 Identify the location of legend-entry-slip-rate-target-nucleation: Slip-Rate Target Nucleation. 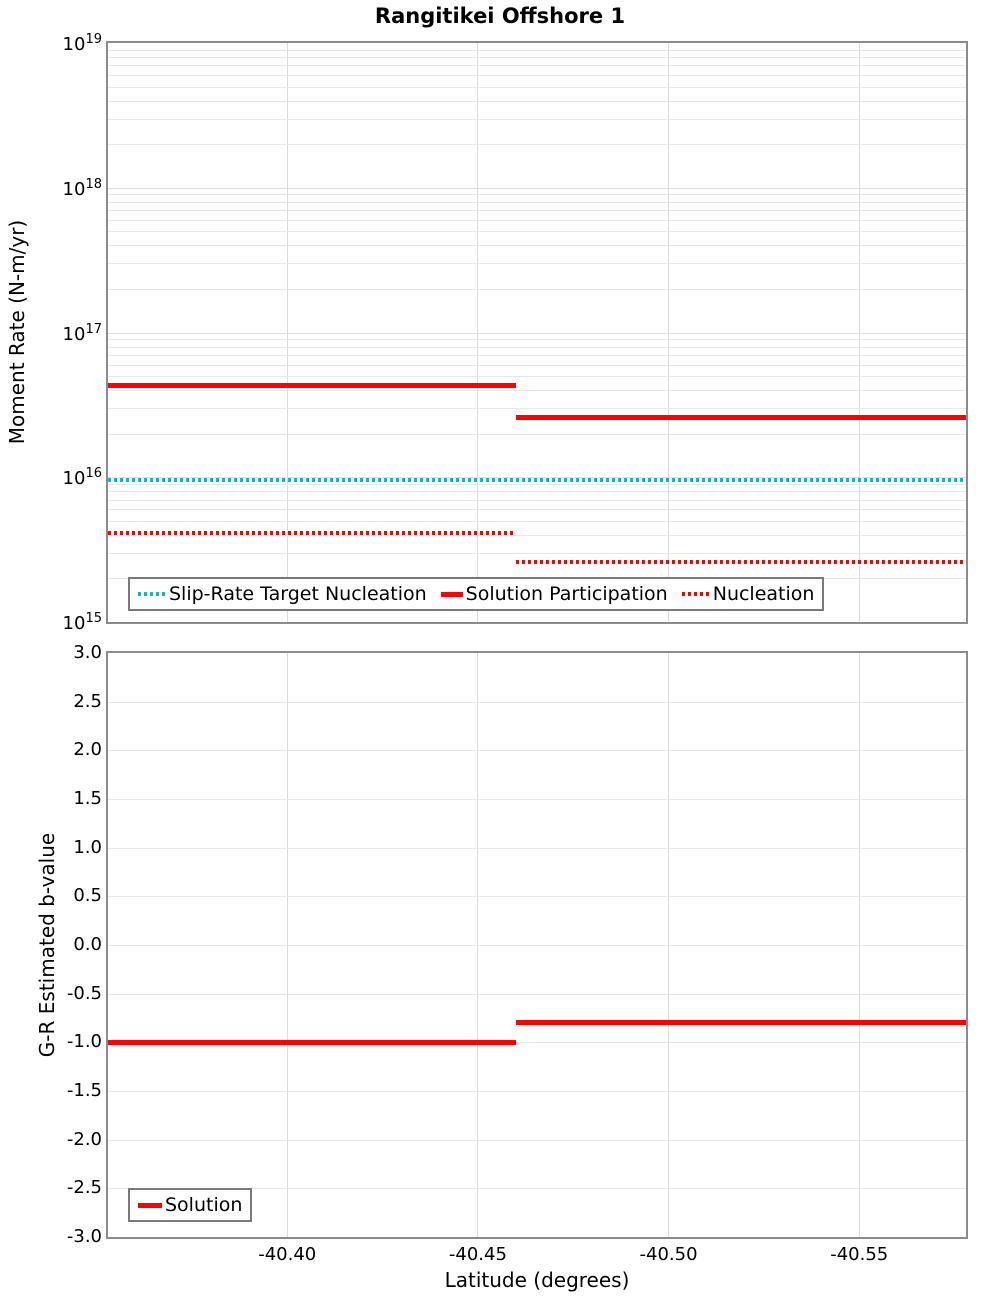
(282, 594).